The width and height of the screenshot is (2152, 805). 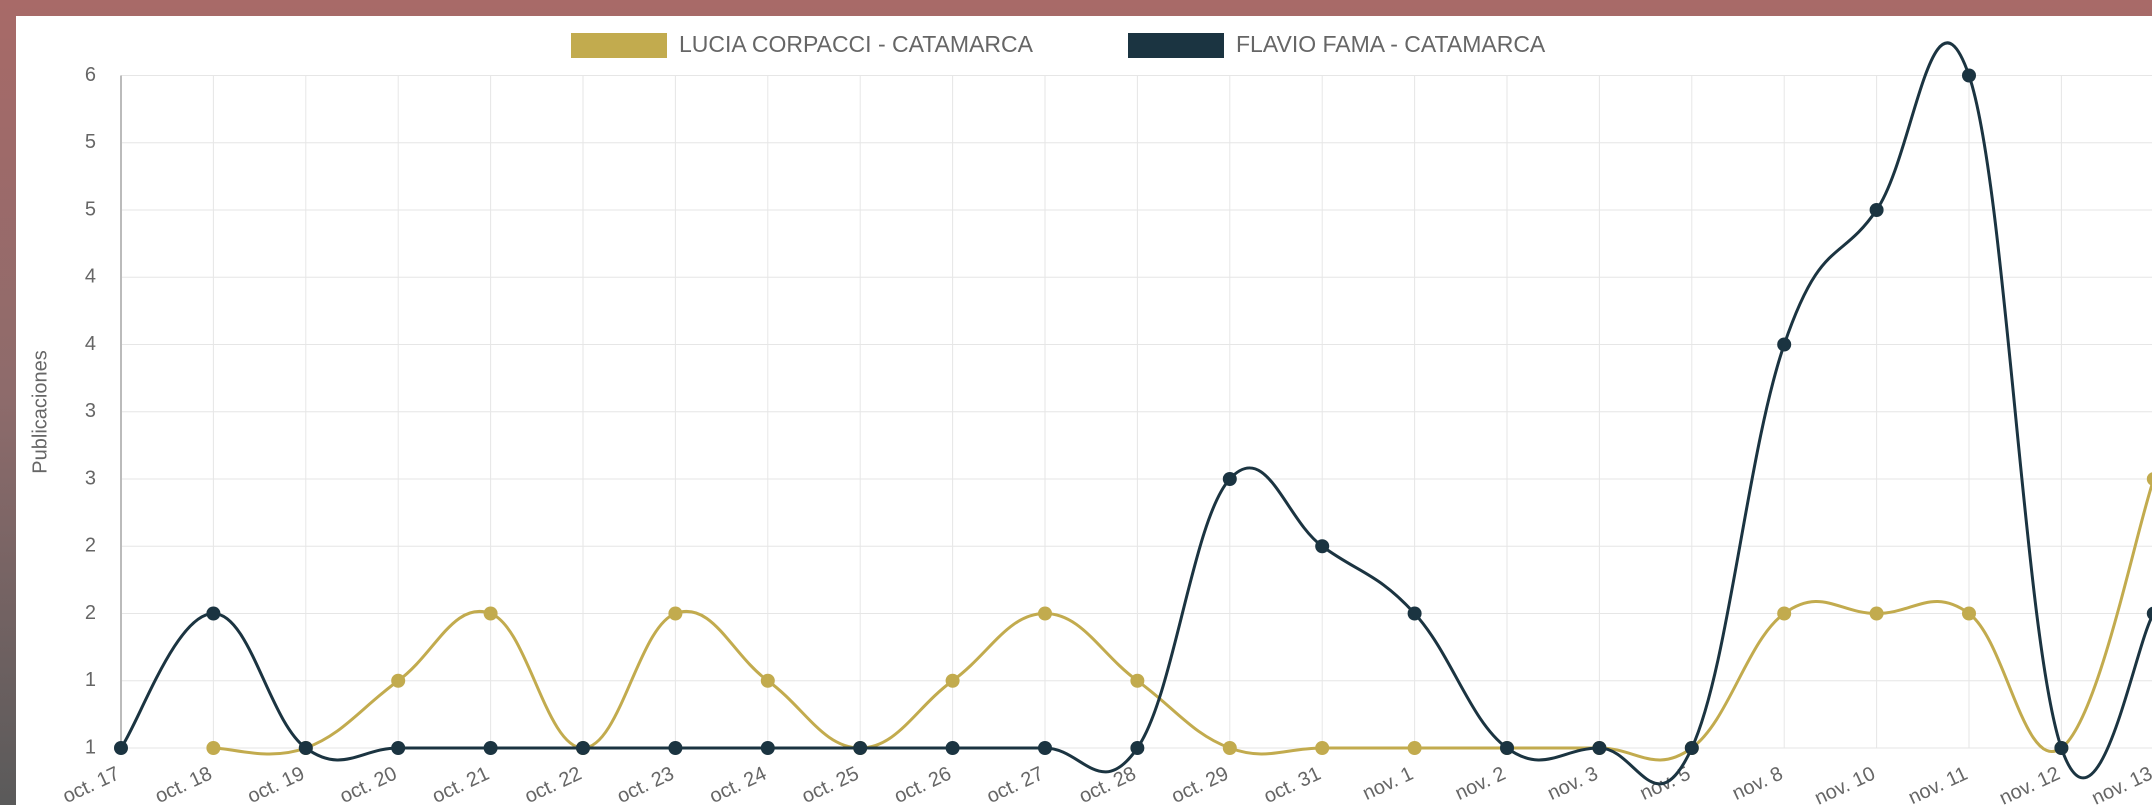 I want to click on x-tick-label: nov. 3, so click(x=1572, y=784).